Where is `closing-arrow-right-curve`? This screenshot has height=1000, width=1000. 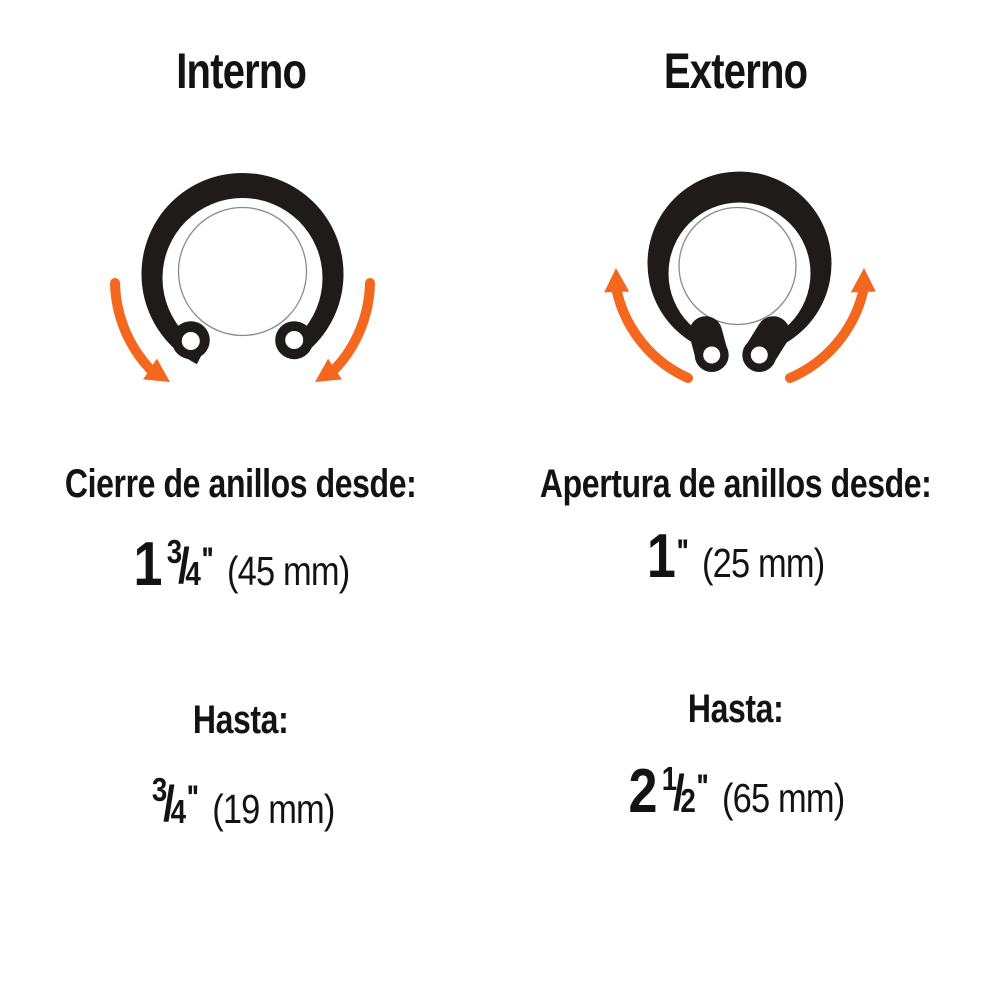
closing-arrow-right-curve is located at coordinates (352, 326).